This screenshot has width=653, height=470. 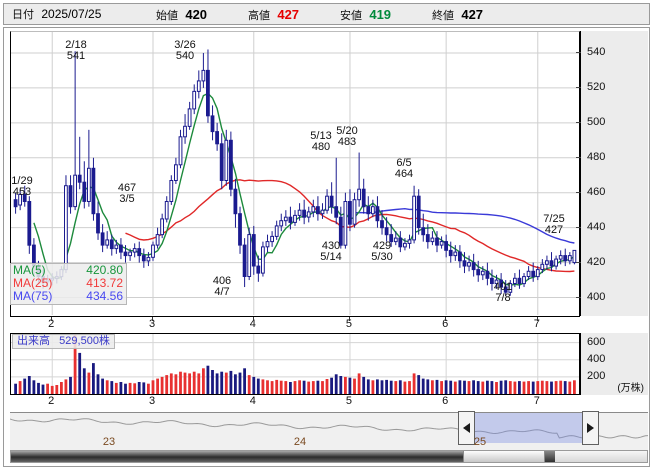 I want to click on price-axis-label: 400, so click(x=596, y=296).